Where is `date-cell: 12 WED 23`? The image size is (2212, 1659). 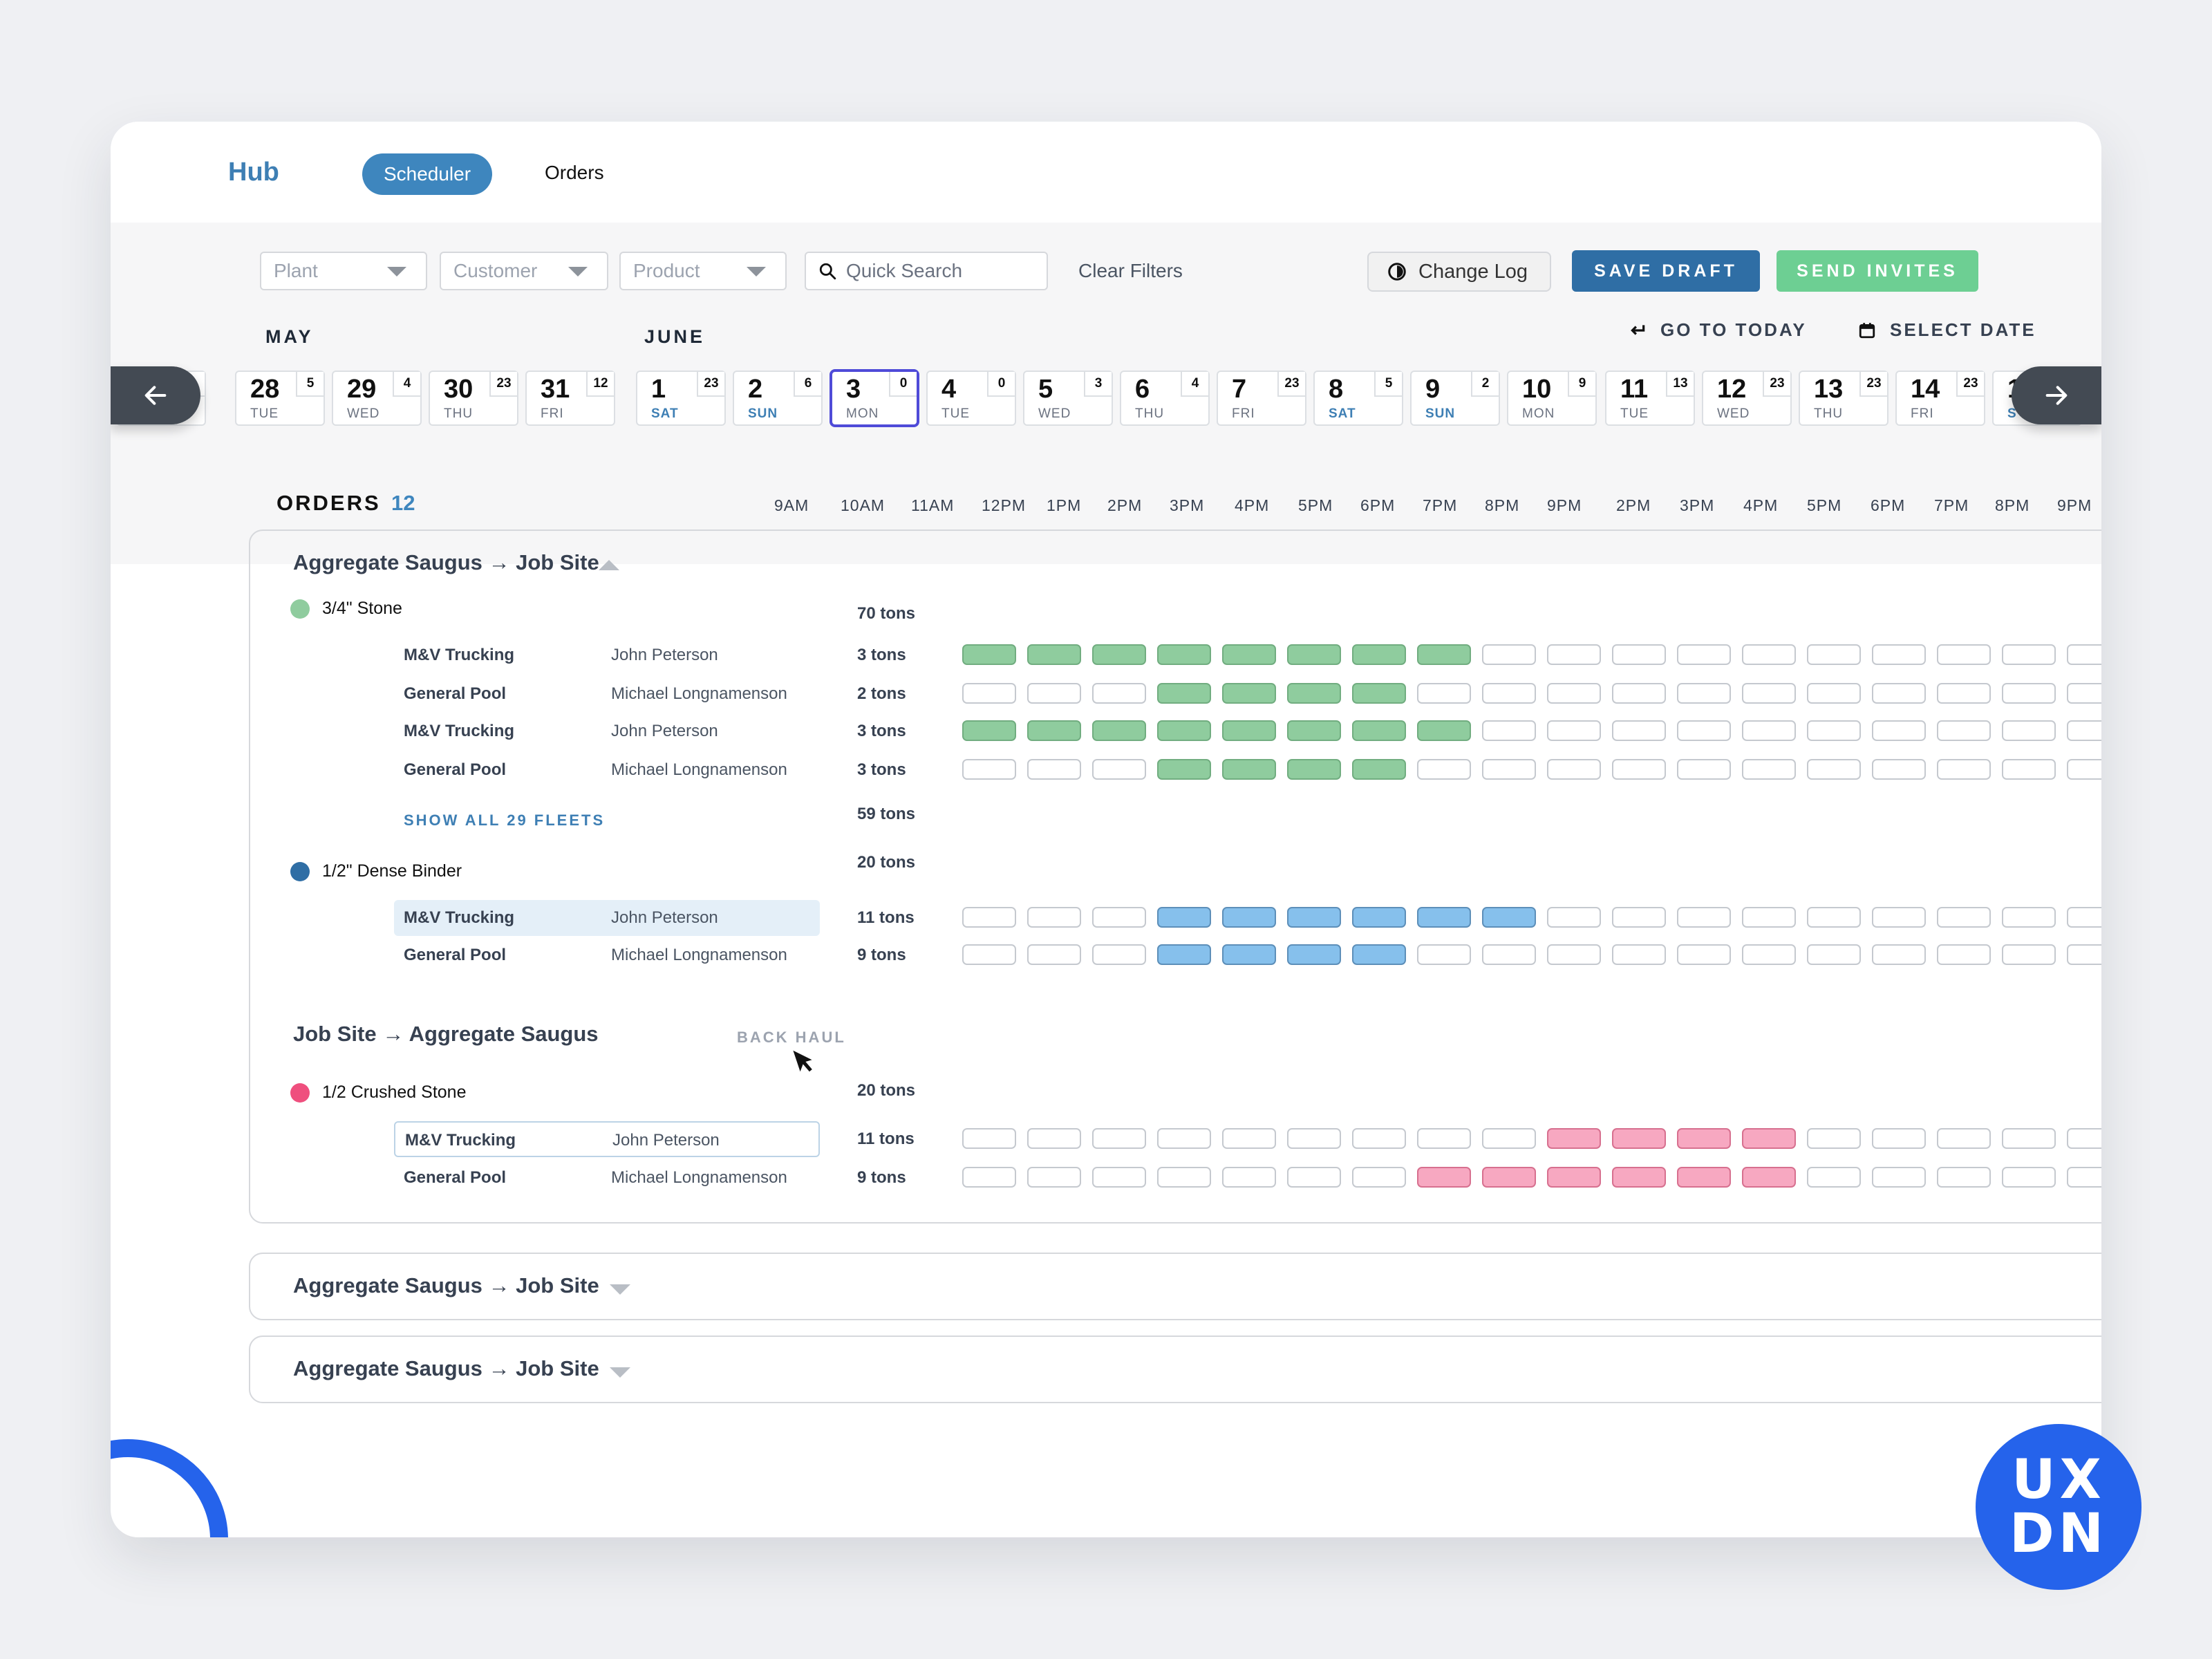 date-cell: 12 WED 23 is located at coordinates (1747, 398).